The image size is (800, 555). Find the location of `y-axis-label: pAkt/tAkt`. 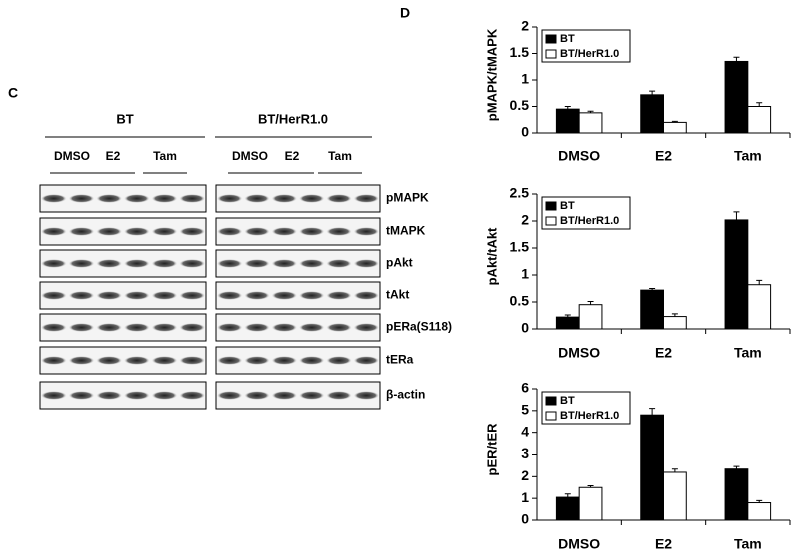

y-axis-label: pAkt/tAkt is located at coordinates (491, 256).